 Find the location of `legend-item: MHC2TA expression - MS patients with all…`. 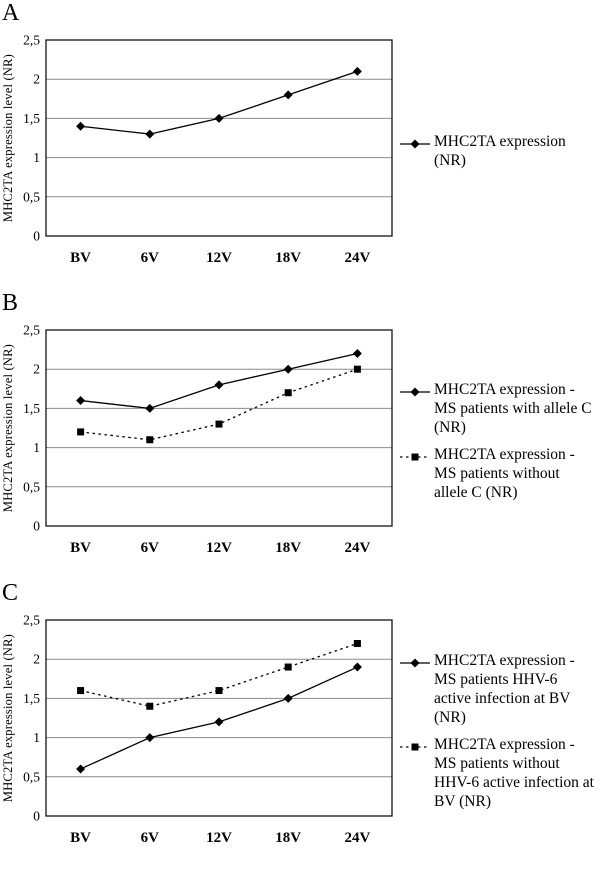

legend-item: MHC2TA expression - MS patients with all… is located at coordinates (498, 409).